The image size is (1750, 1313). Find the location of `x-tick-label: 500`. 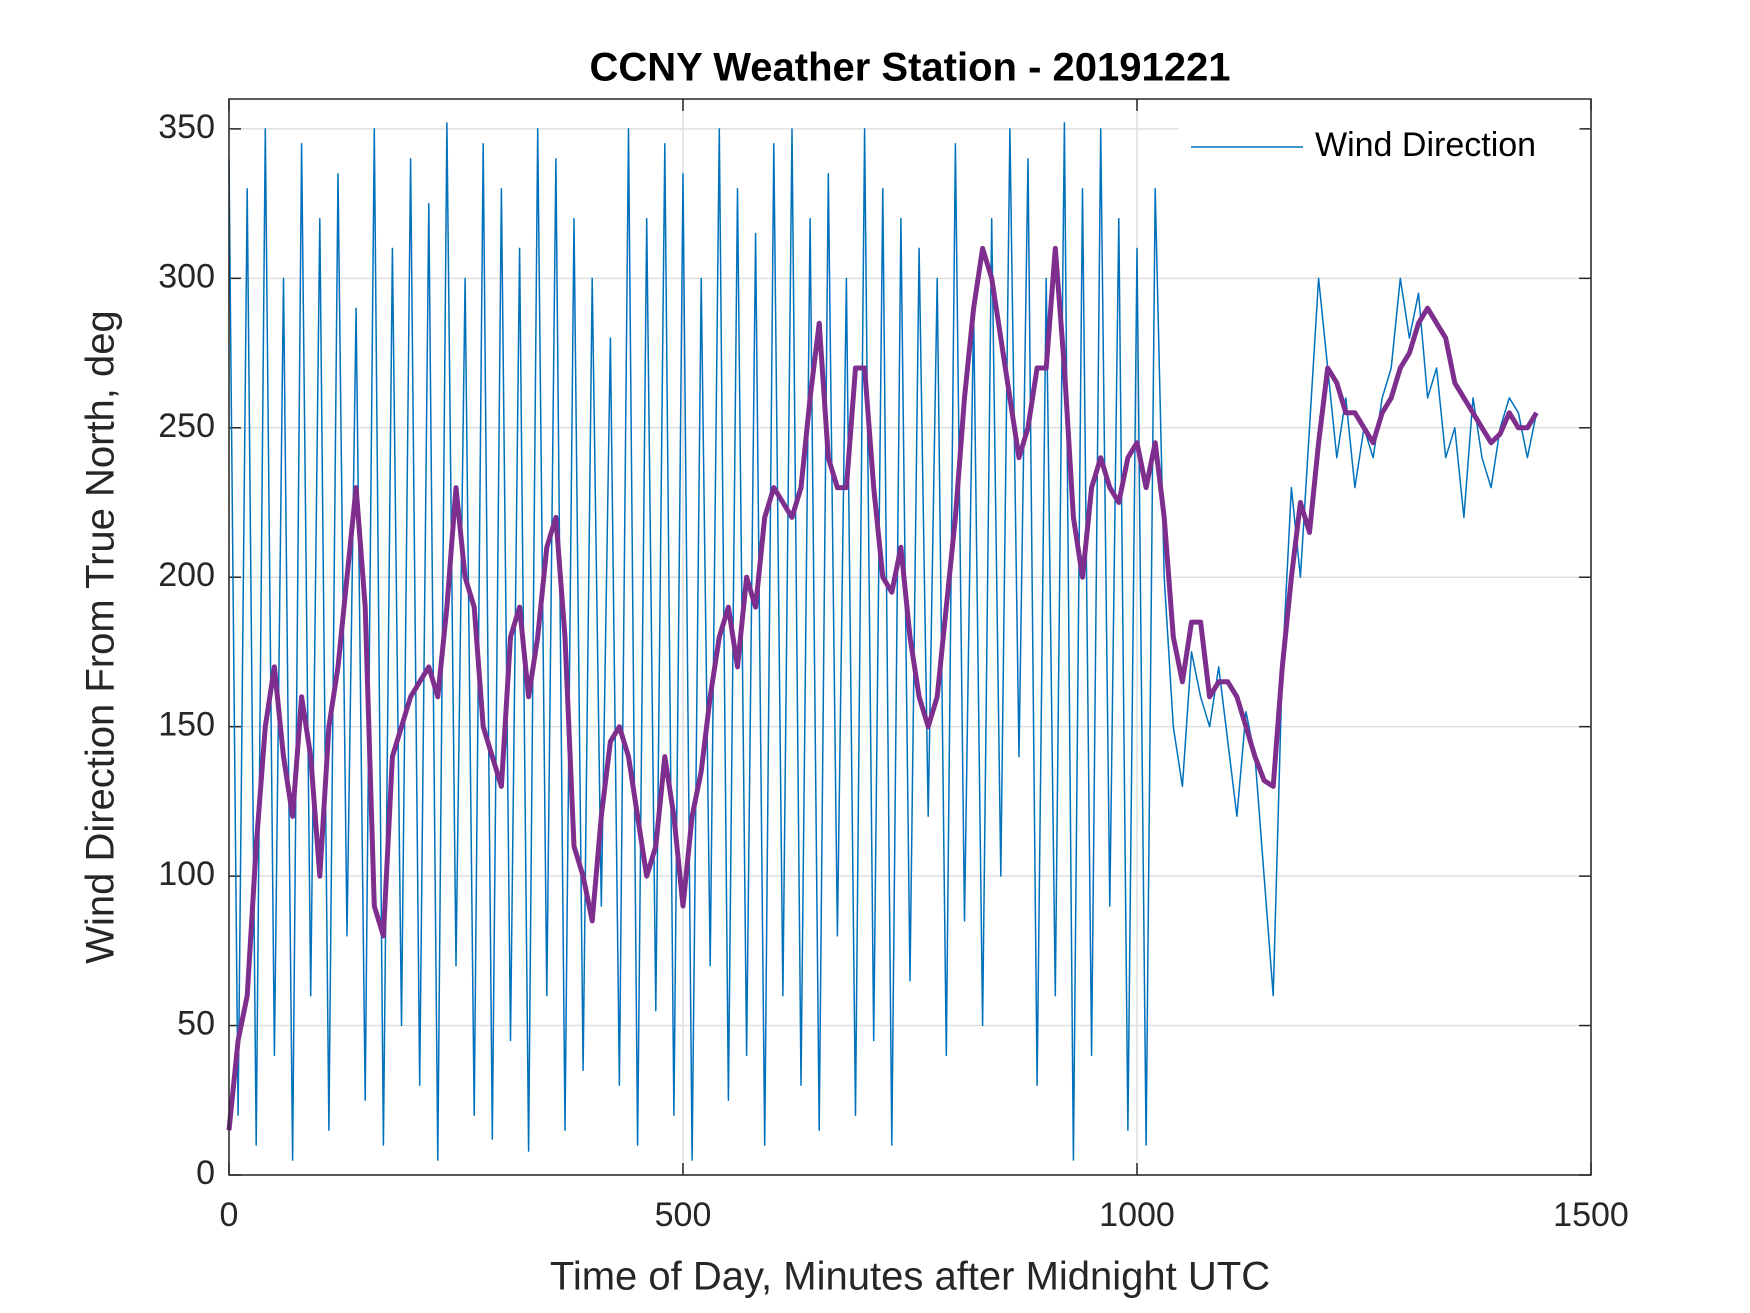

x-tick-label: 500 is located at coordinates (683, 1215).